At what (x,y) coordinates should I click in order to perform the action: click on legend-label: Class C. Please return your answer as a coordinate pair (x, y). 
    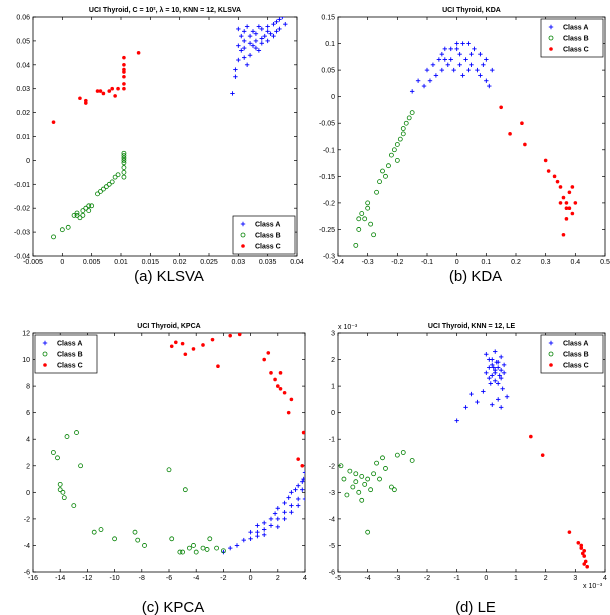
    Looking at the image, I should click on (576, 366).